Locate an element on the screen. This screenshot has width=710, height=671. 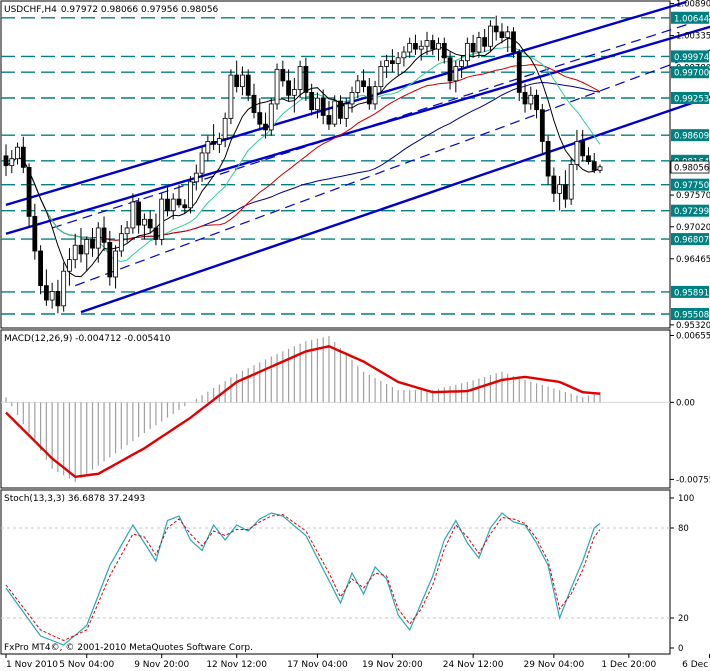
time-tick-label: 6 Dec 12:00 is located at coordinates (696, 665).